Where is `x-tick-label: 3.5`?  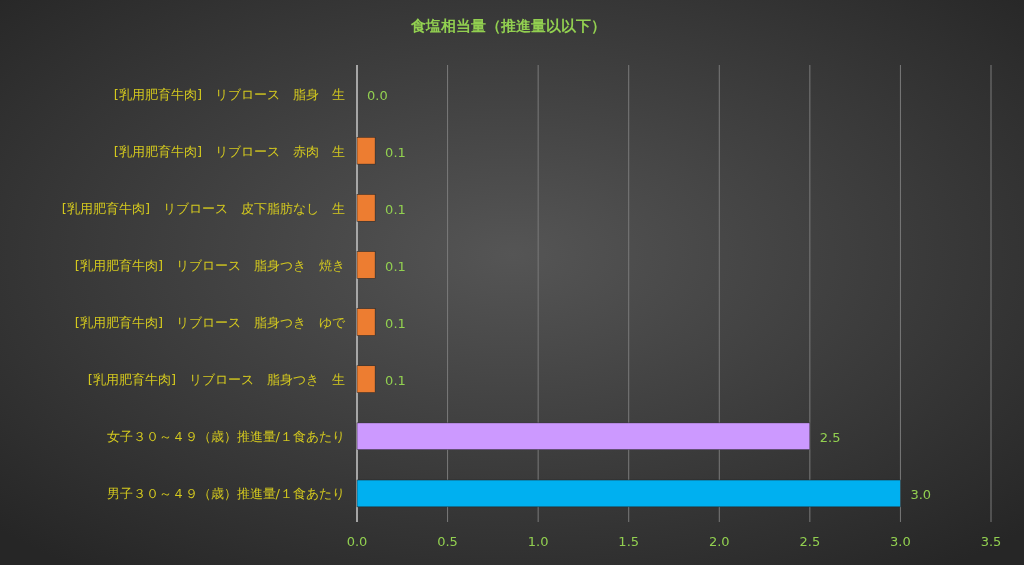
x-tick-label: 3.5 is located at coordinates (991, 541).